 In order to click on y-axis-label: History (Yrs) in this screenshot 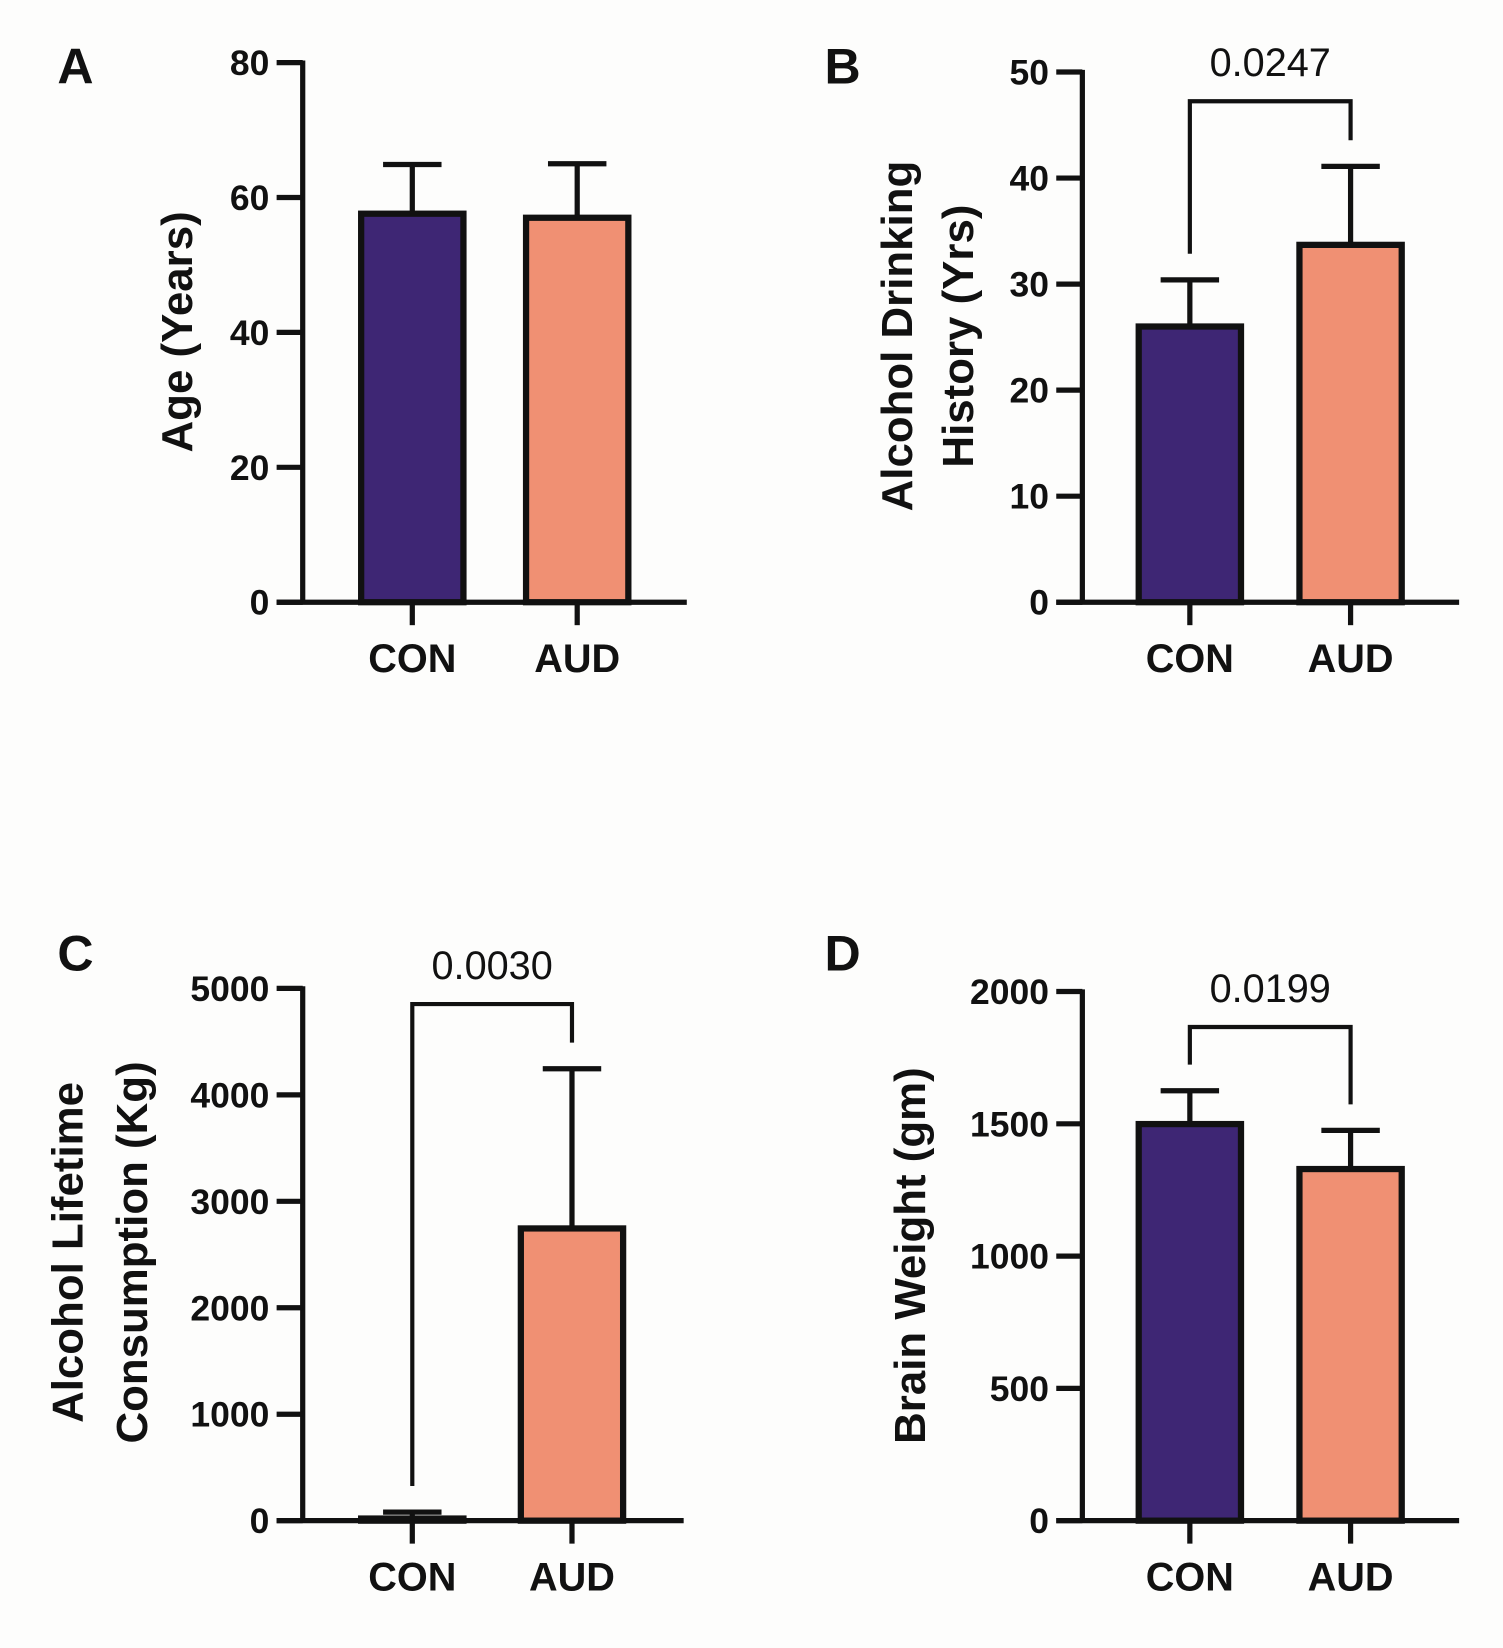, I will do `click(958, 336)`.